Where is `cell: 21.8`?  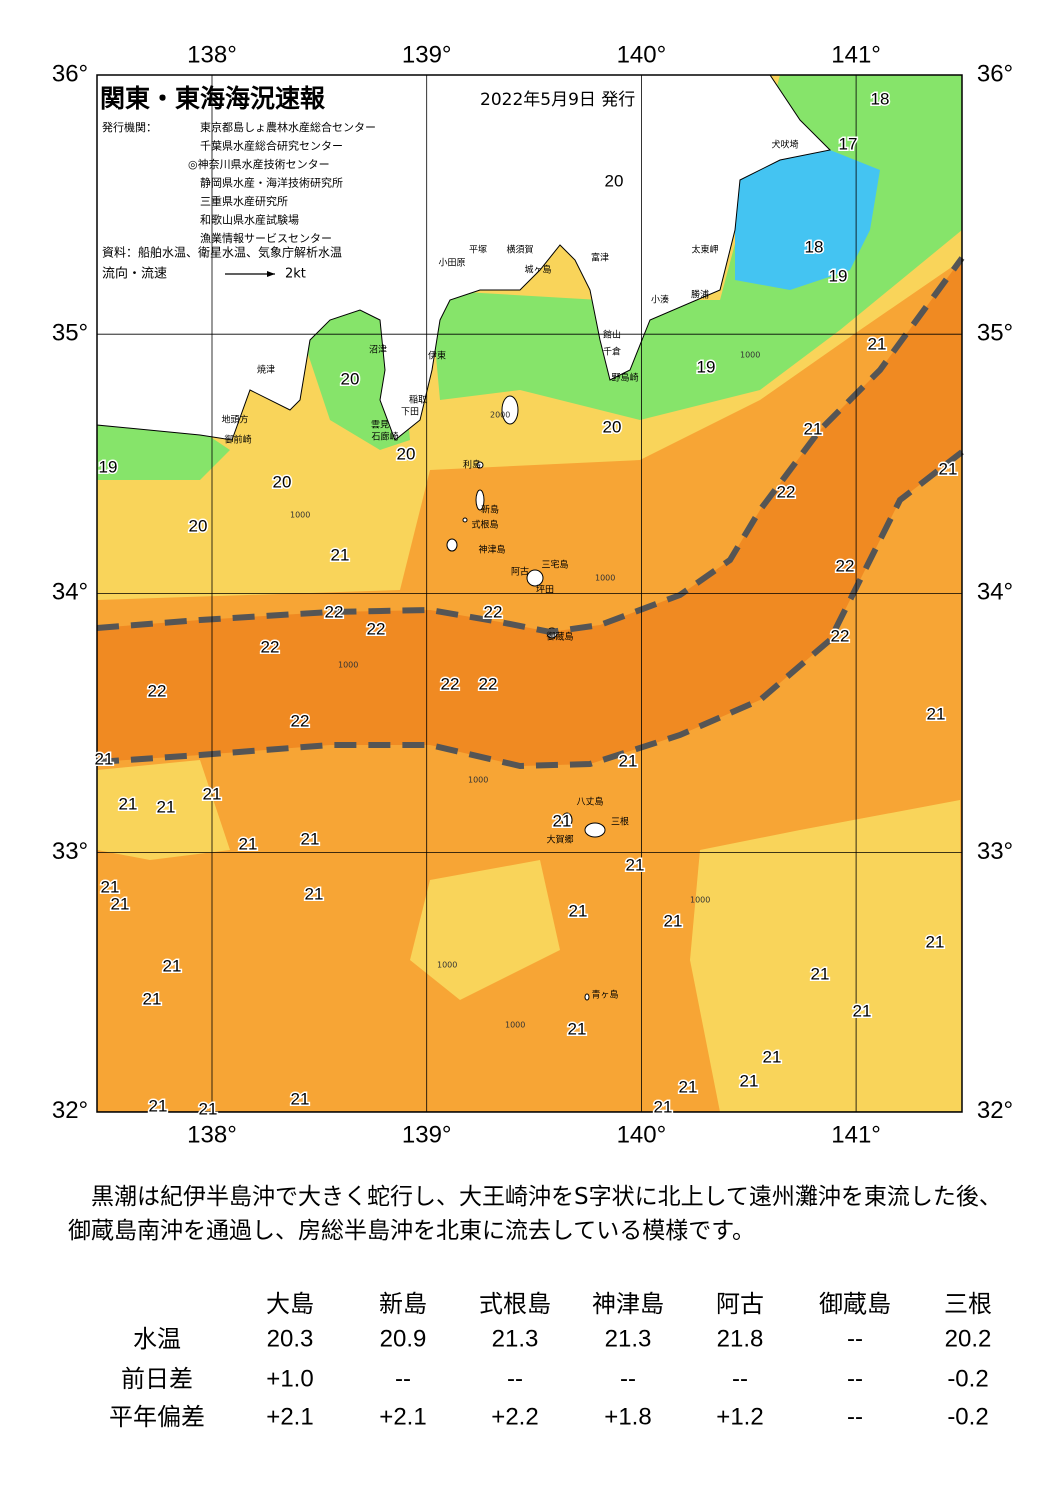 cell: 21.8 is located at coordinates (740, 1338).